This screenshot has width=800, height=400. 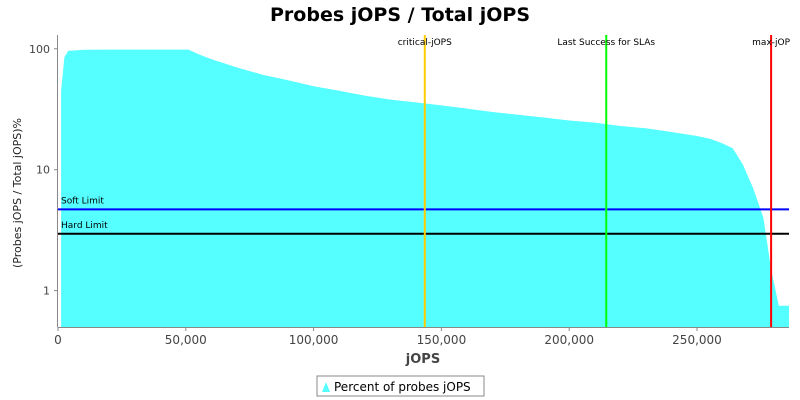 I want to click on y-tick-label: 10, so click(x=43, y=170).